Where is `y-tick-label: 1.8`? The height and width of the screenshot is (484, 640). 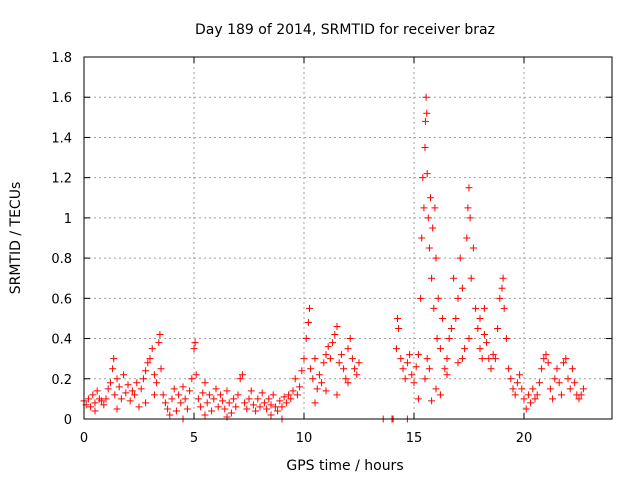 y-tick-label: 1.8 is located at coordinates (61, 58).